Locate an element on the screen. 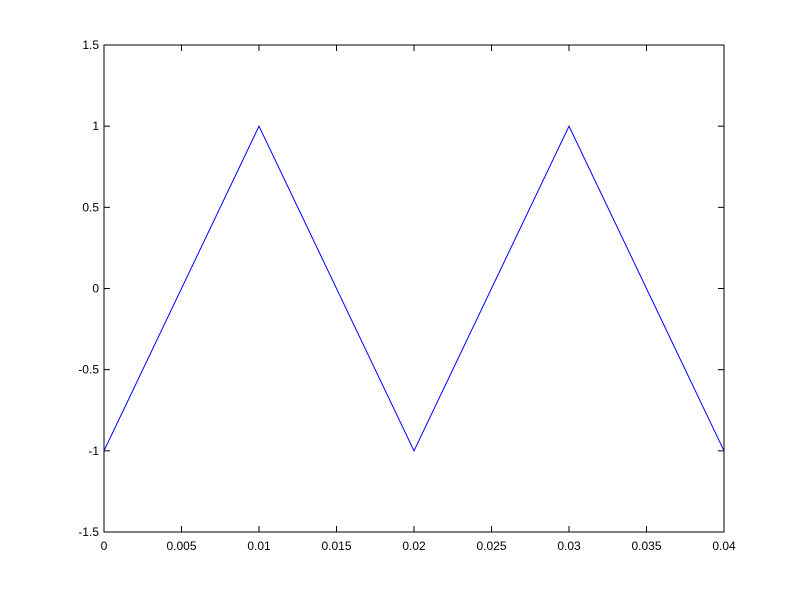 The height and width of the screenshot is (599, 800). x-tick-label: 0.015 is located at coordinates (336, 546).